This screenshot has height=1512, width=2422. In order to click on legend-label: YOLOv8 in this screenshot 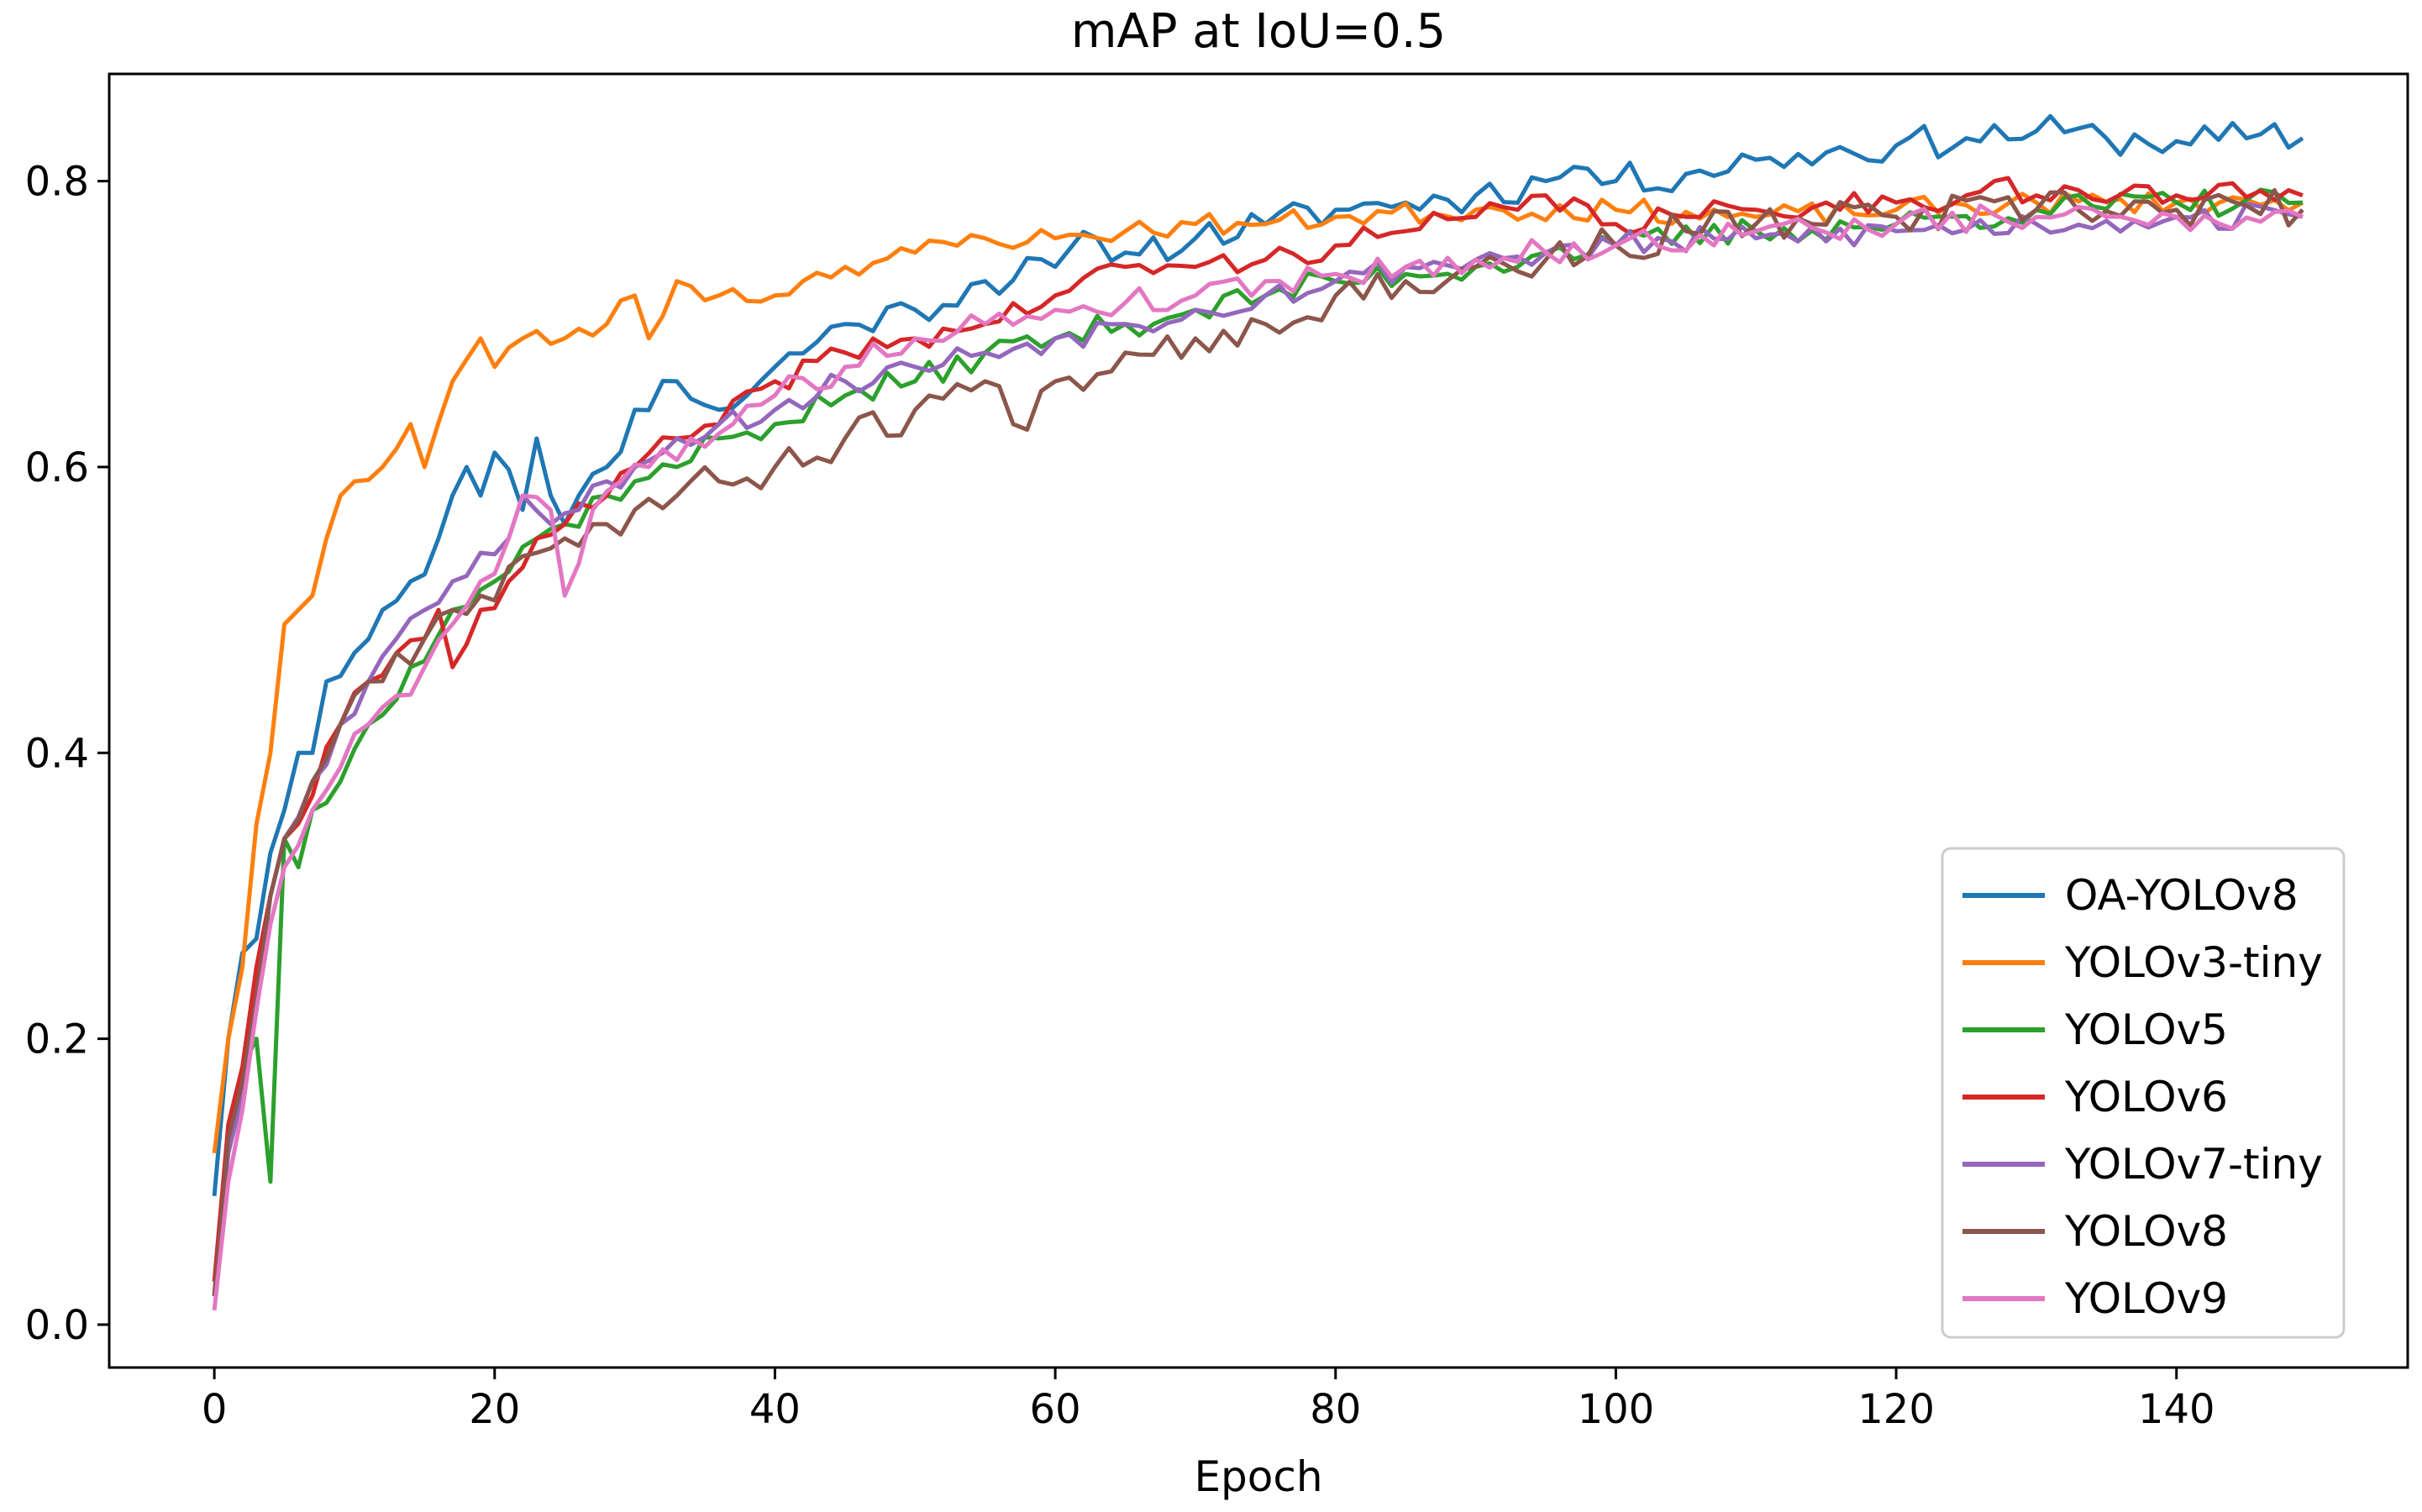, I will do `click(2146, 1231)`.